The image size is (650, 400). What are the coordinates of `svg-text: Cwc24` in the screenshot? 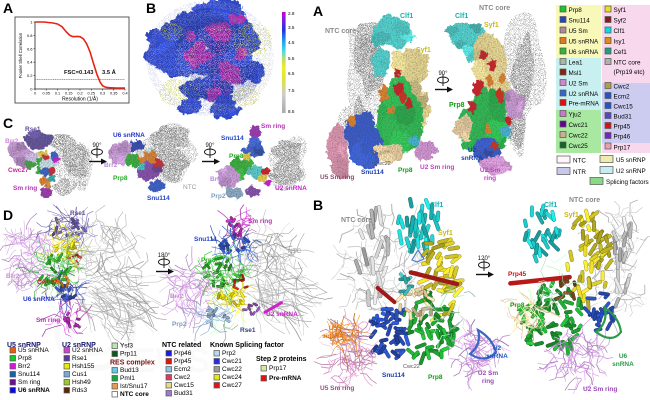 It's located at (232, 377).